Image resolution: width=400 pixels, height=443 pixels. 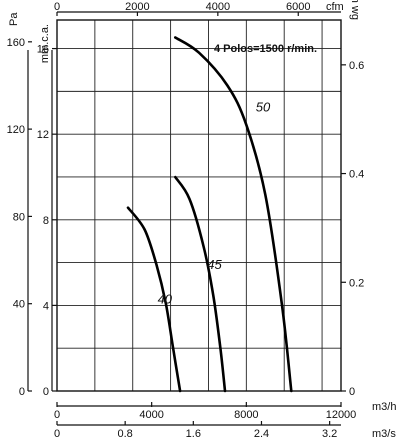 What do you see at coordinates (16, 130) in the screenshot?
I see `y-tick-label-pa: 120` at bounding box center [16, 130].